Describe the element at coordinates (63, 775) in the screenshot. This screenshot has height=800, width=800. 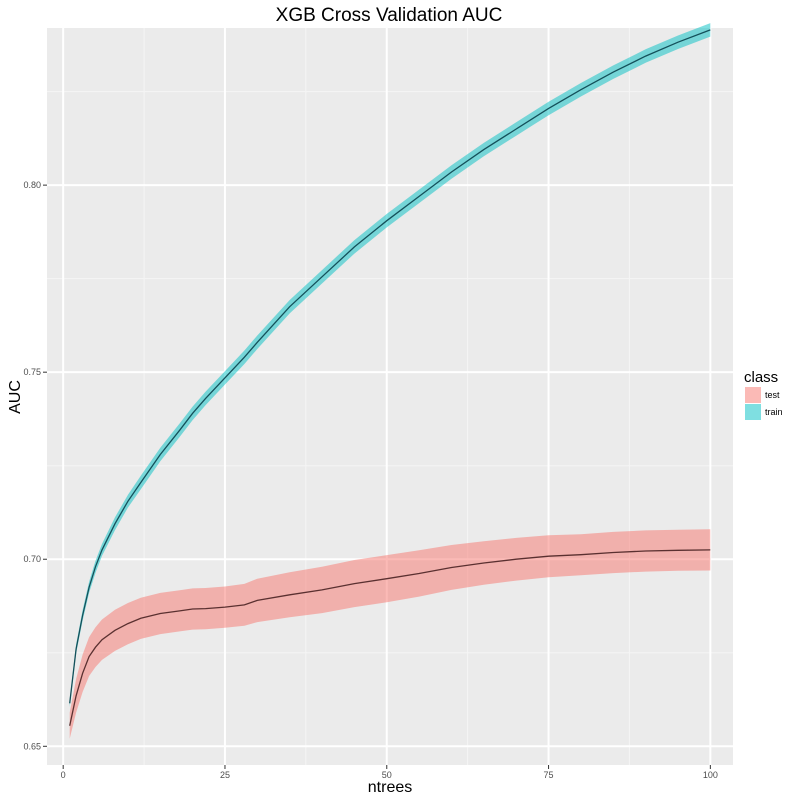
I see `x-tick-label: 0` at that location.